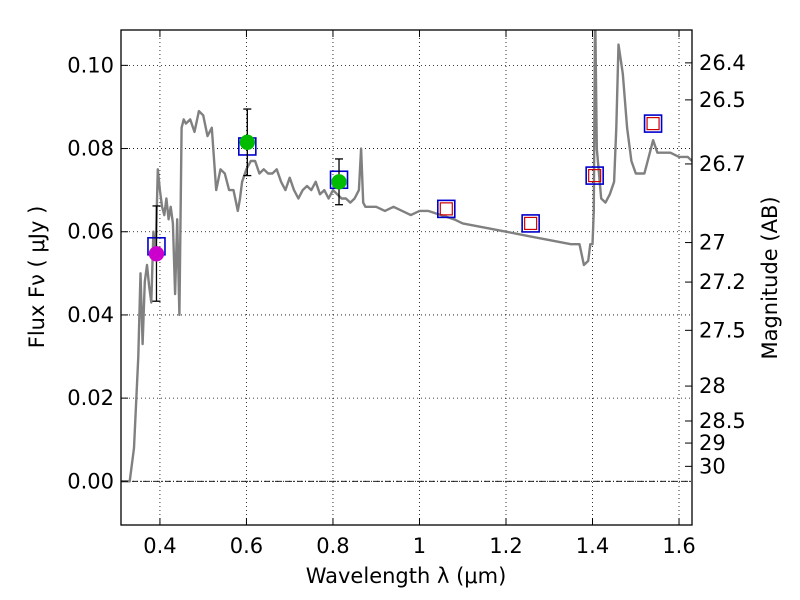  What do you see at coordinates (712, 386) in the screenshot?
I see `magnitude-tick-label: 28` at bounding box center [712, 386].